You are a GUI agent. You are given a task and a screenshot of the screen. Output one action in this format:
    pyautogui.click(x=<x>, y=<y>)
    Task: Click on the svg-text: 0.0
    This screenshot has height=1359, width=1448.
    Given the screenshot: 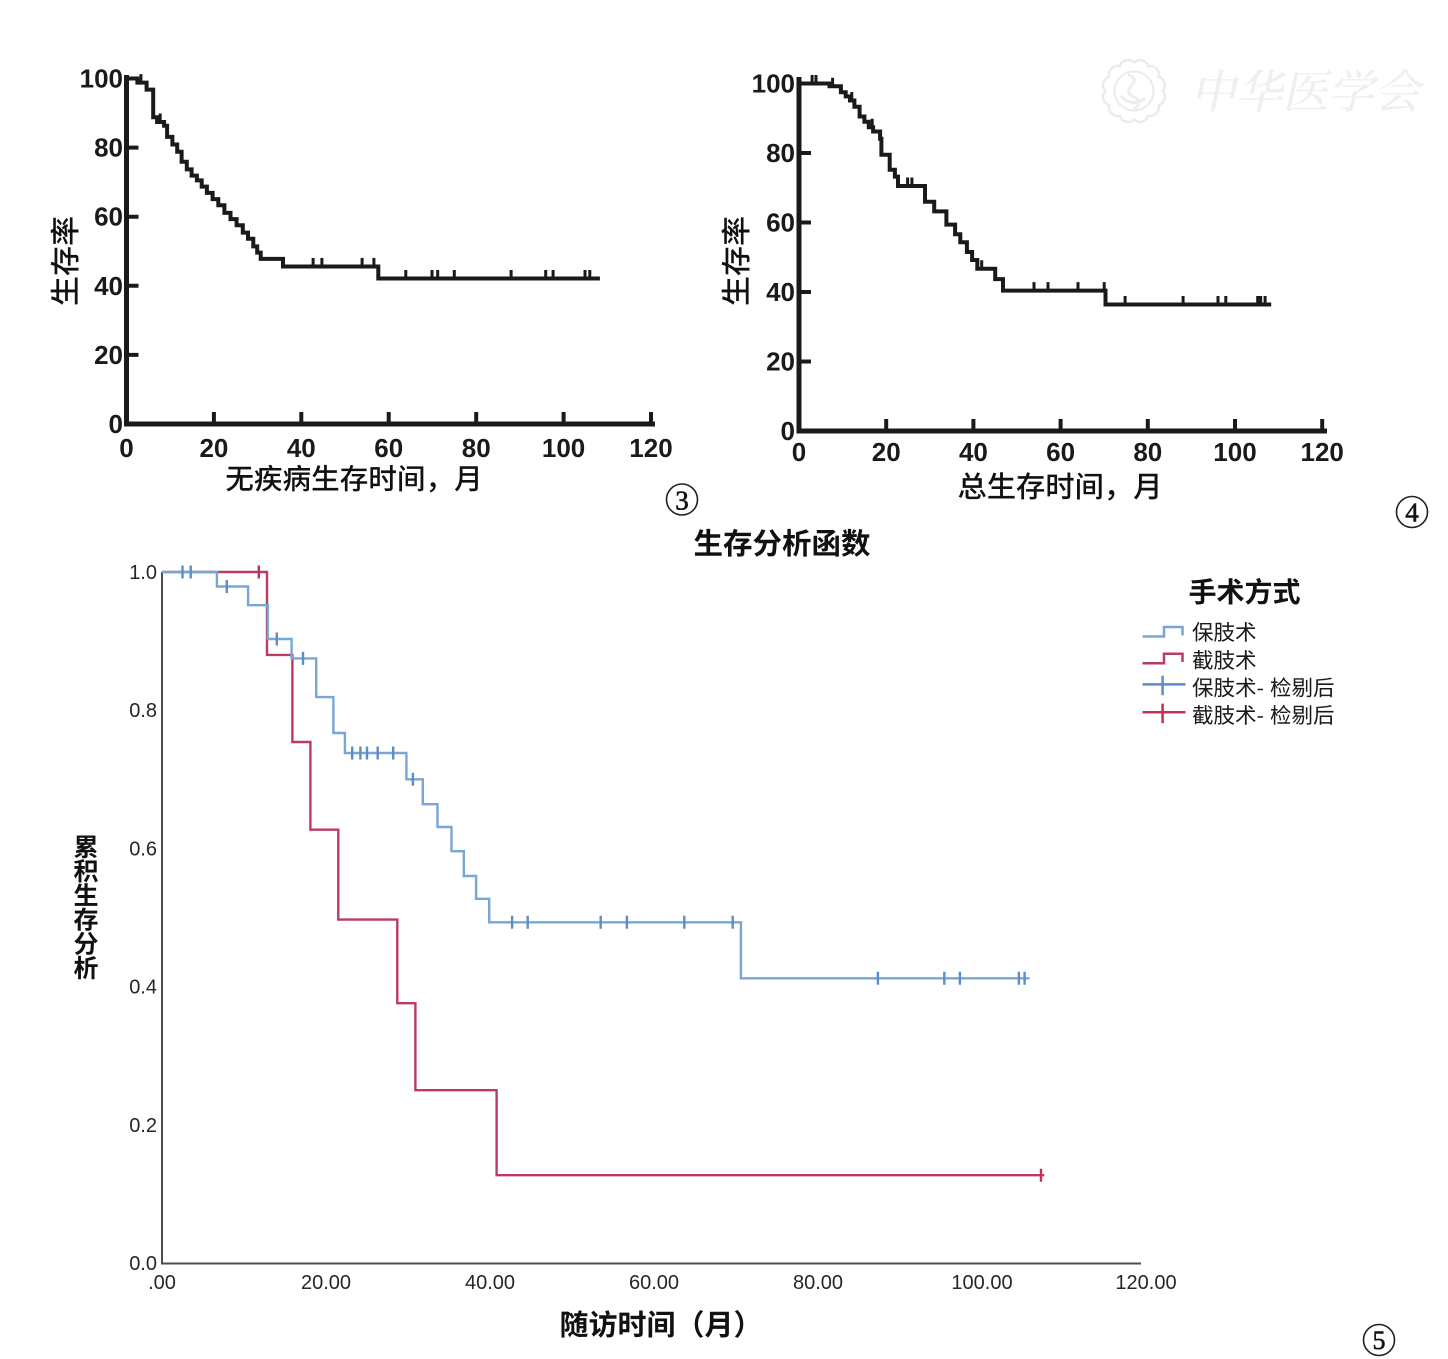 What is the action you would take?
    pyautogui.click(x=143, y=1264)
    